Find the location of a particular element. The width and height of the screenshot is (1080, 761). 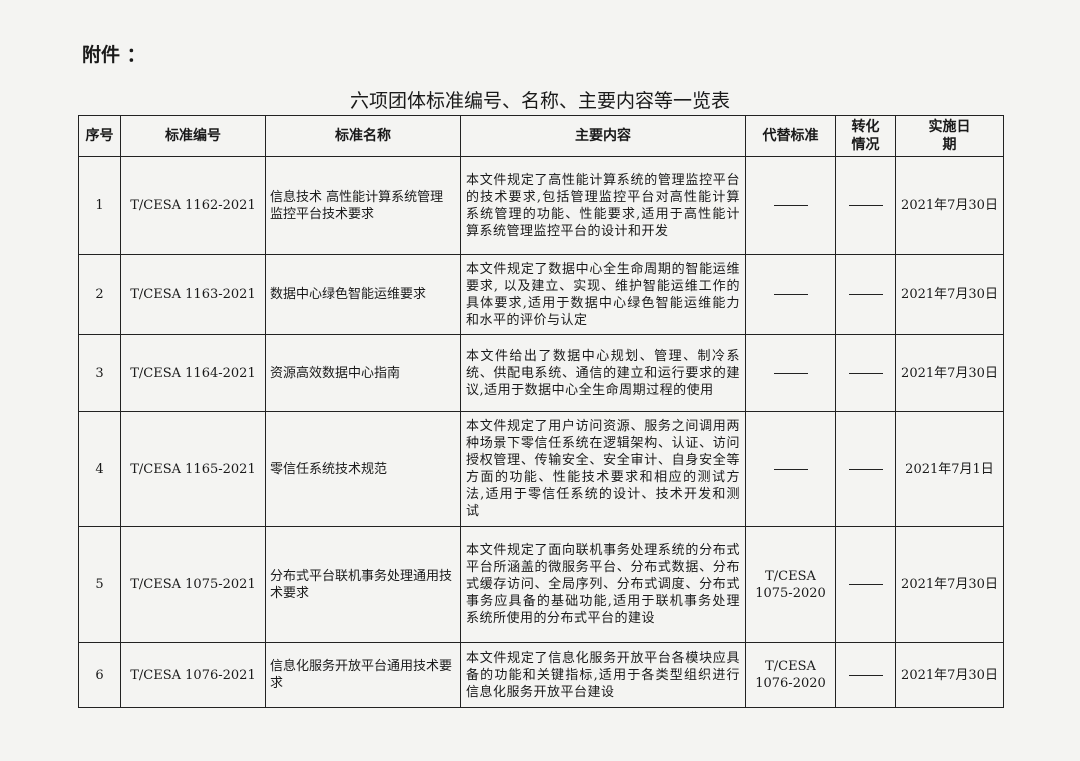

row-number: 1 is located at coordinates (99, 205).